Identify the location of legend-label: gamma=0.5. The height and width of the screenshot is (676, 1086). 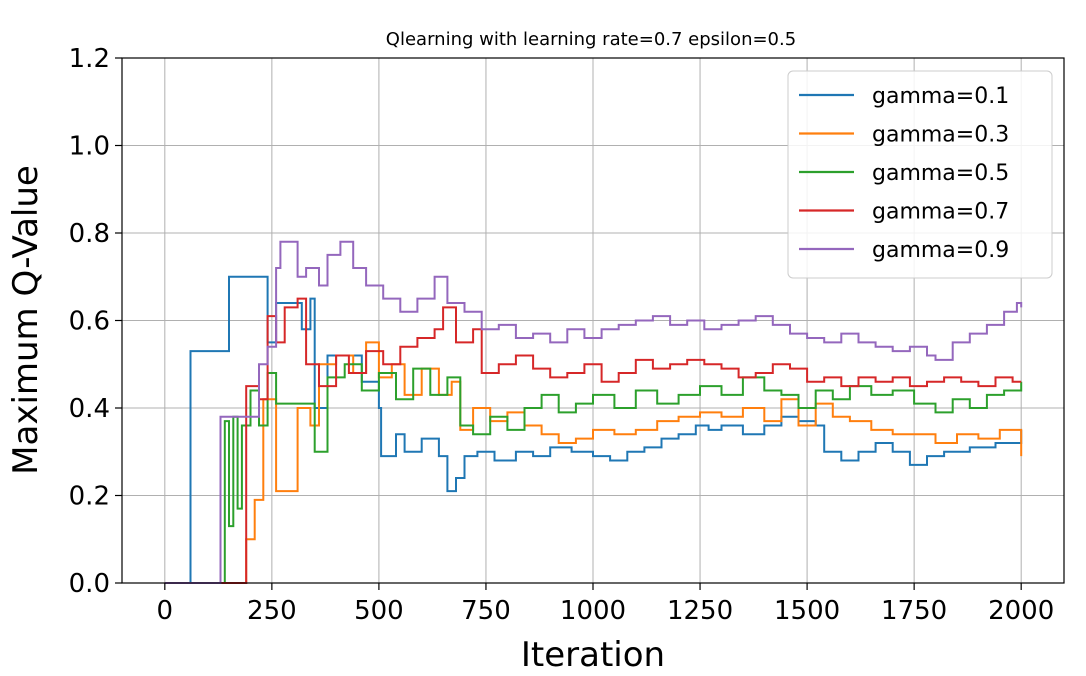
(940, 173).